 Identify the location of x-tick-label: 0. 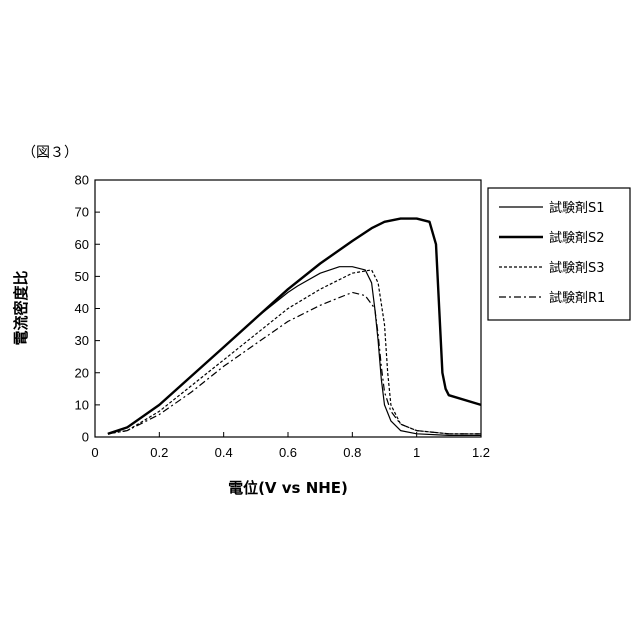
(94, 452).